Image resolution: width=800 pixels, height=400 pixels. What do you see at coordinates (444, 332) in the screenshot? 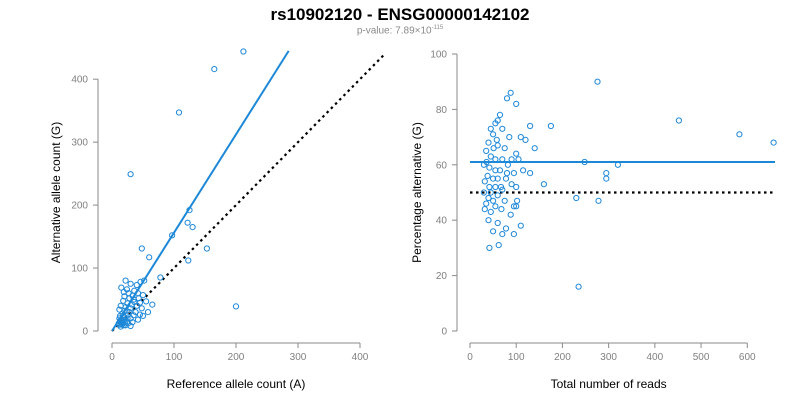
I see `y-tick-label: 0` at bounding box center [444, 332].